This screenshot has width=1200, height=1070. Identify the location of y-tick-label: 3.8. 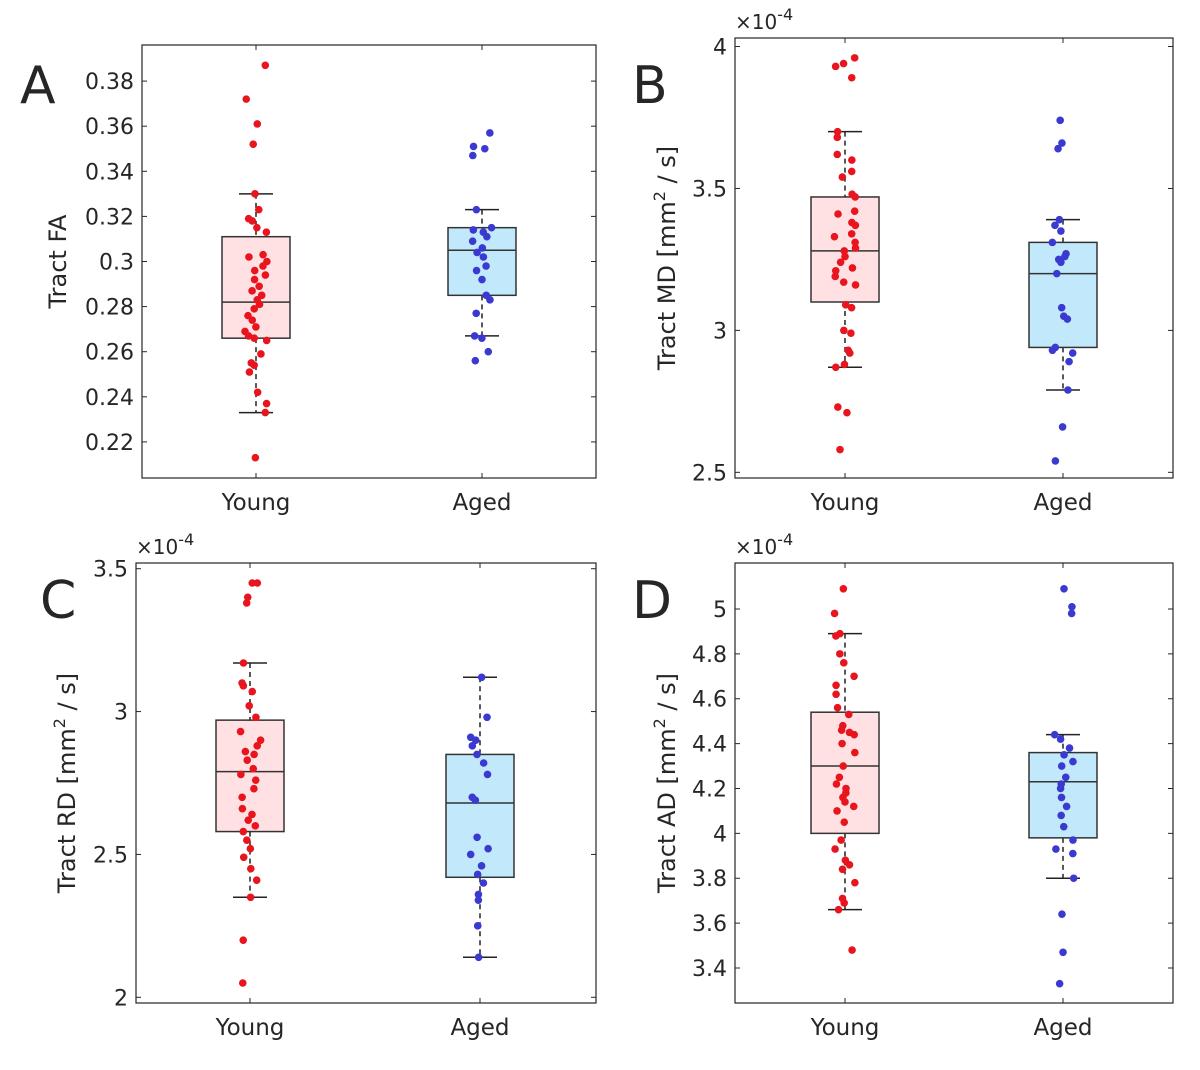
(709, 879).